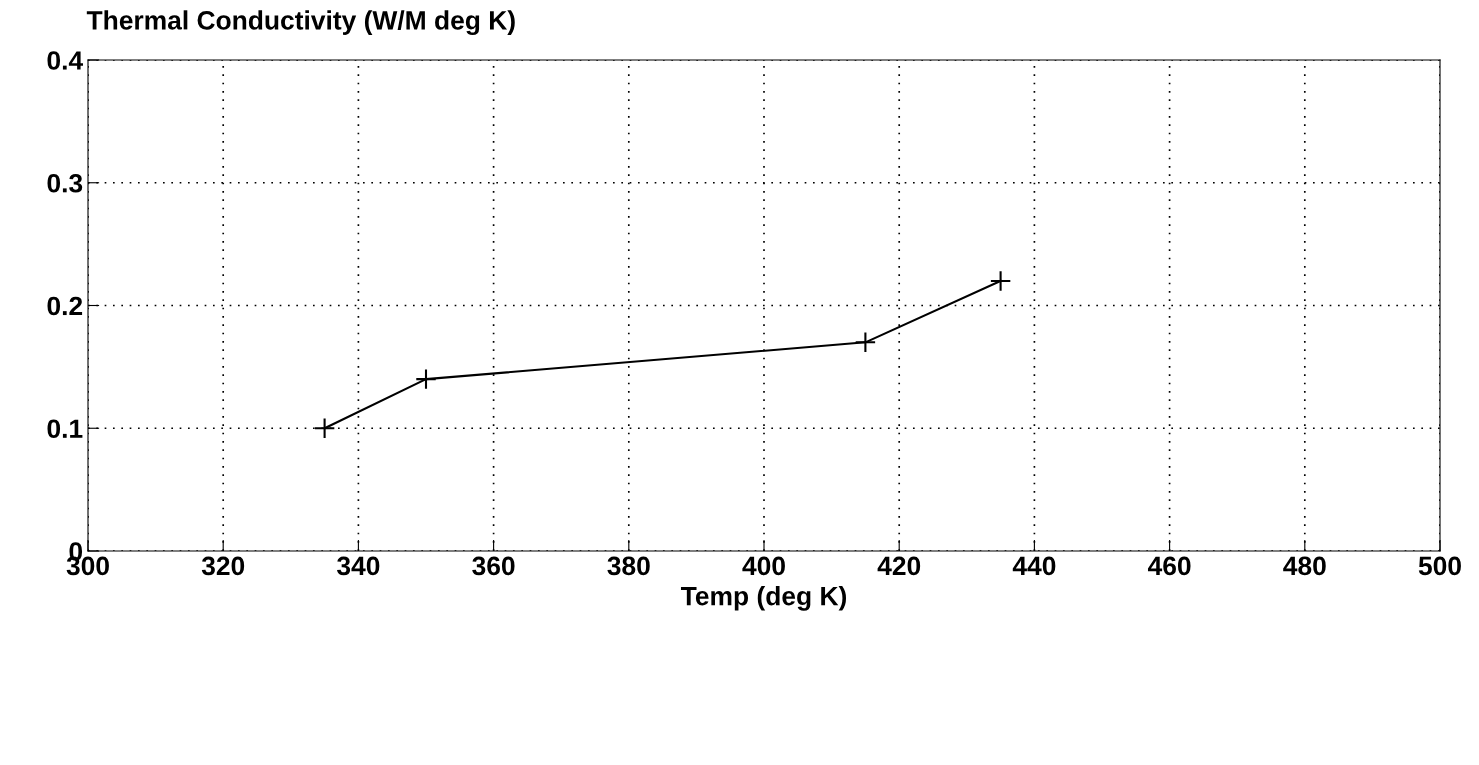  What do you see at coordinates (763, 598) in the screenshot?
I see `x-axis-title: Temp (deg K)` at bounding box center [763, 598].